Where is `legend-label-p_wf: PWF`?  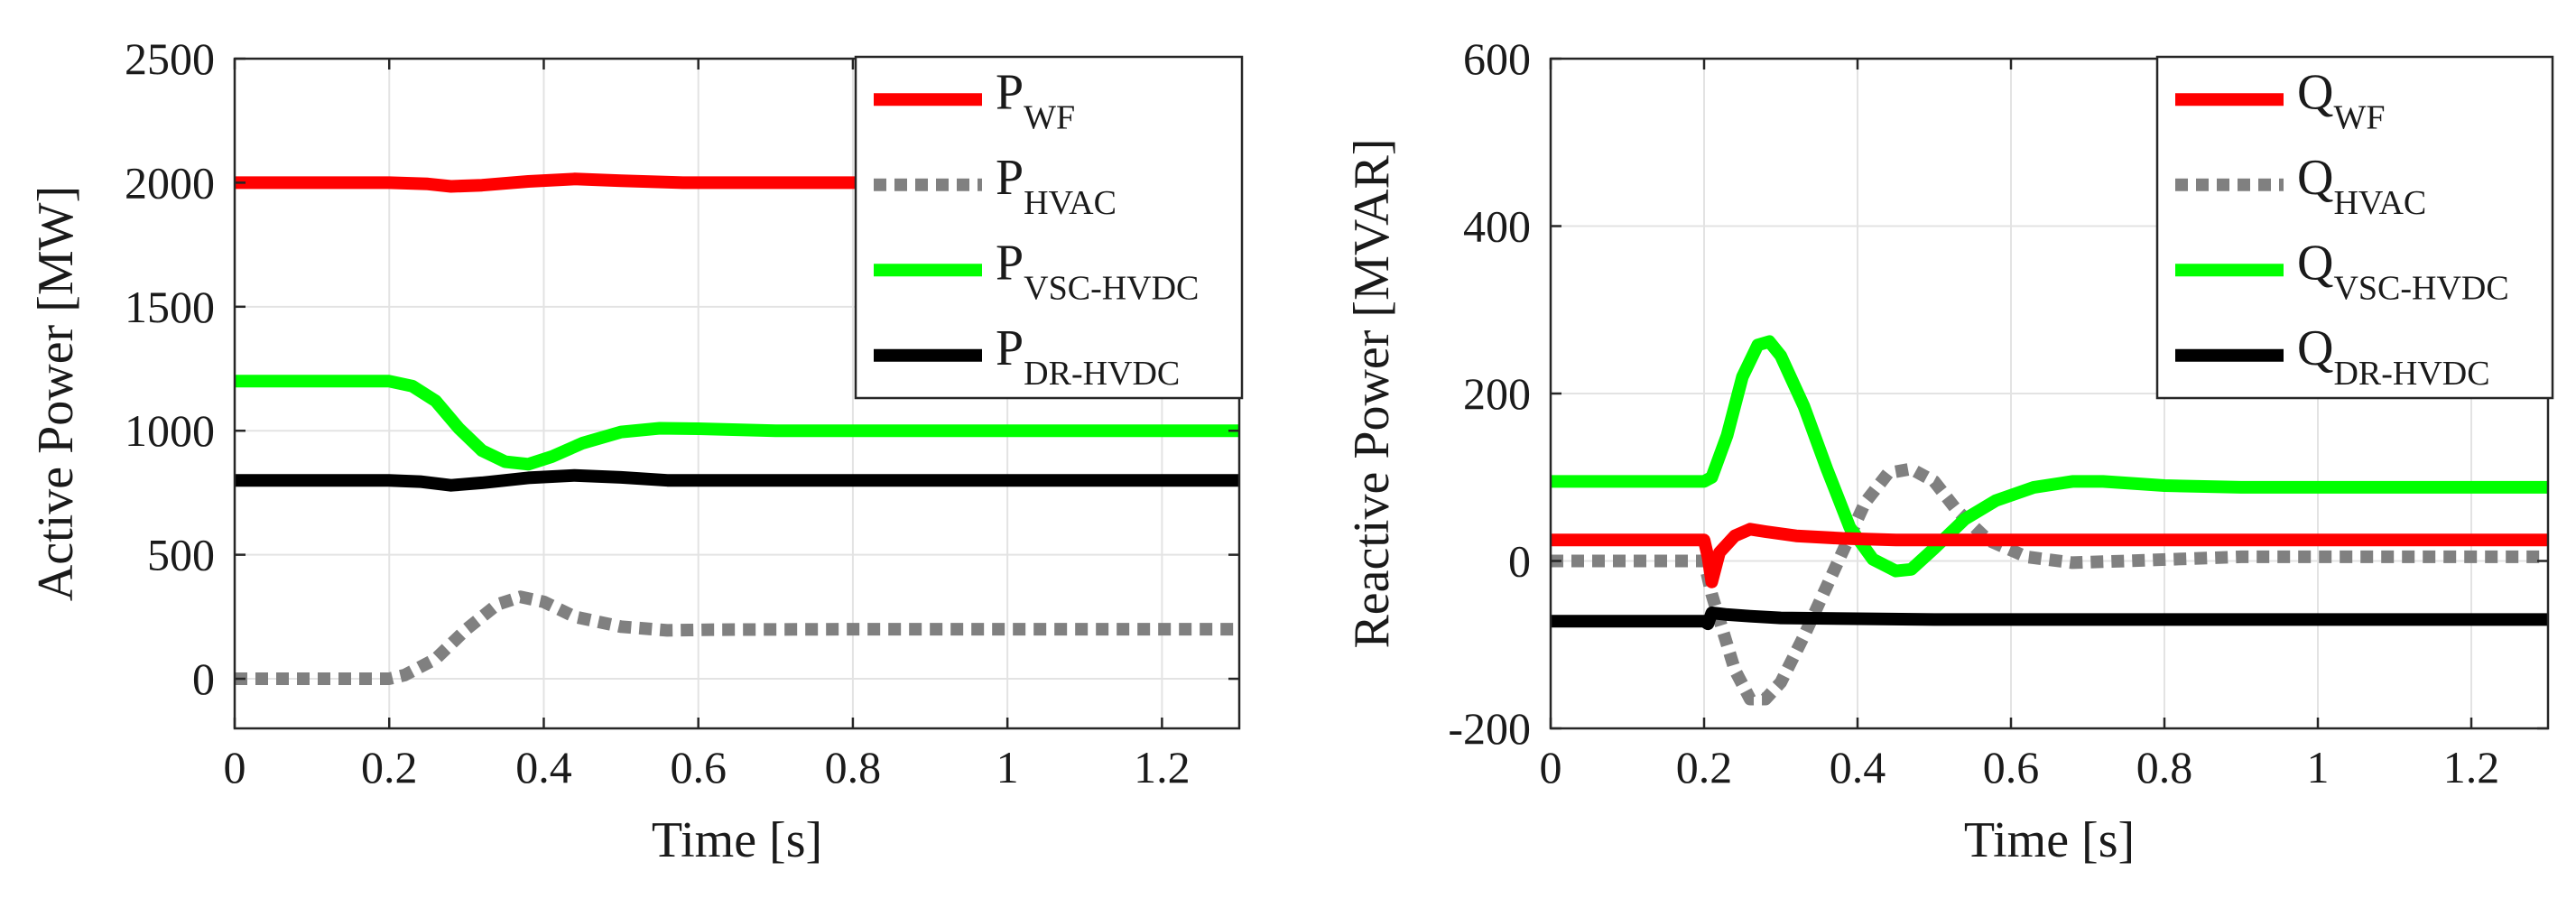
legend-label-p_wf: PWF is located at coordinates (1035, 100).